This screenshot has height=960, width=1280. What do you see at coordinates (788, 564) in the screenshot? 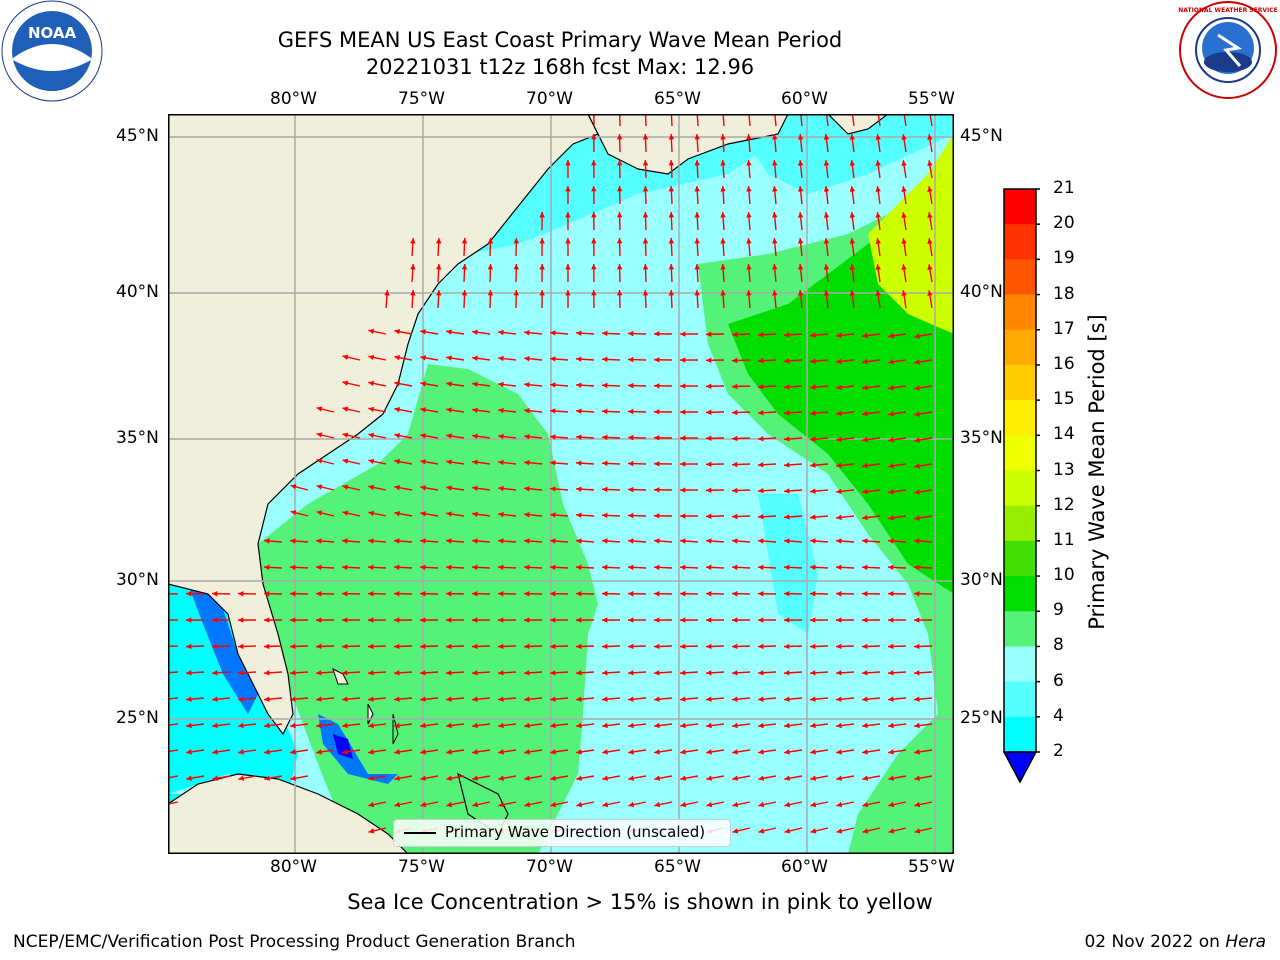
I see `period-region-cyan-mid` at bounding box center [788, 564].